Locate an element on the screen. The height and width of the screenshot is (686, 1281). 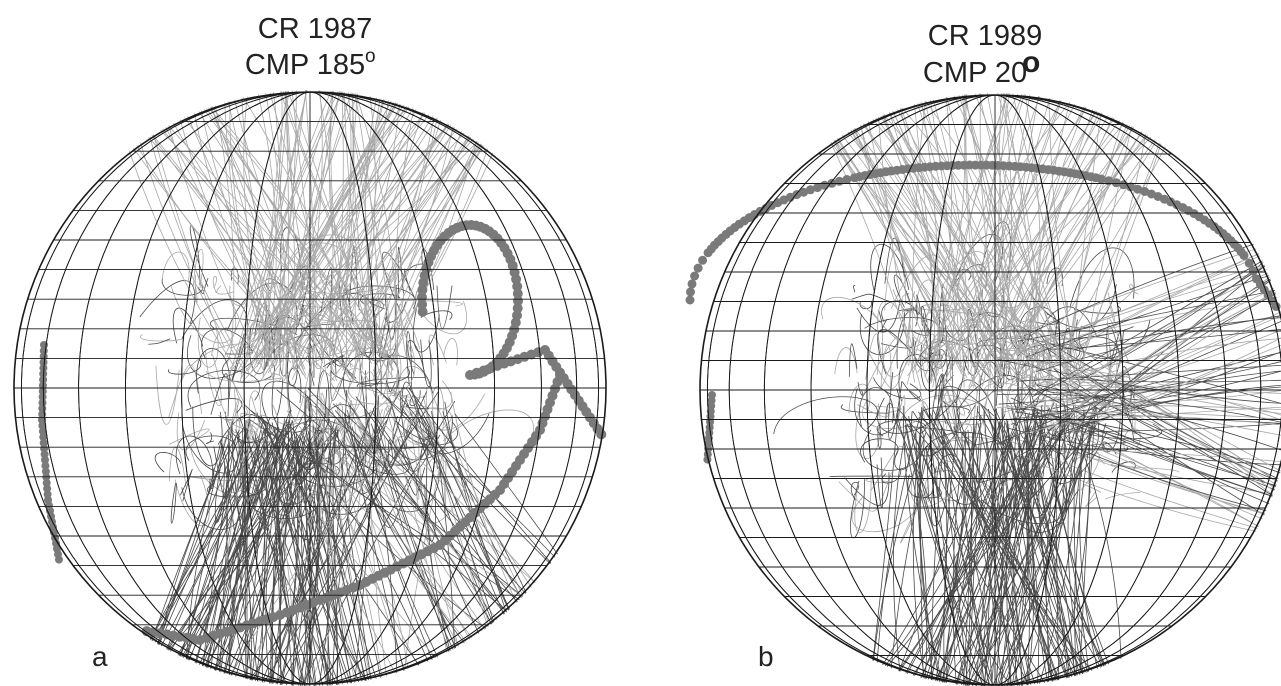
meridian-line is located at coordinates (310, 388).